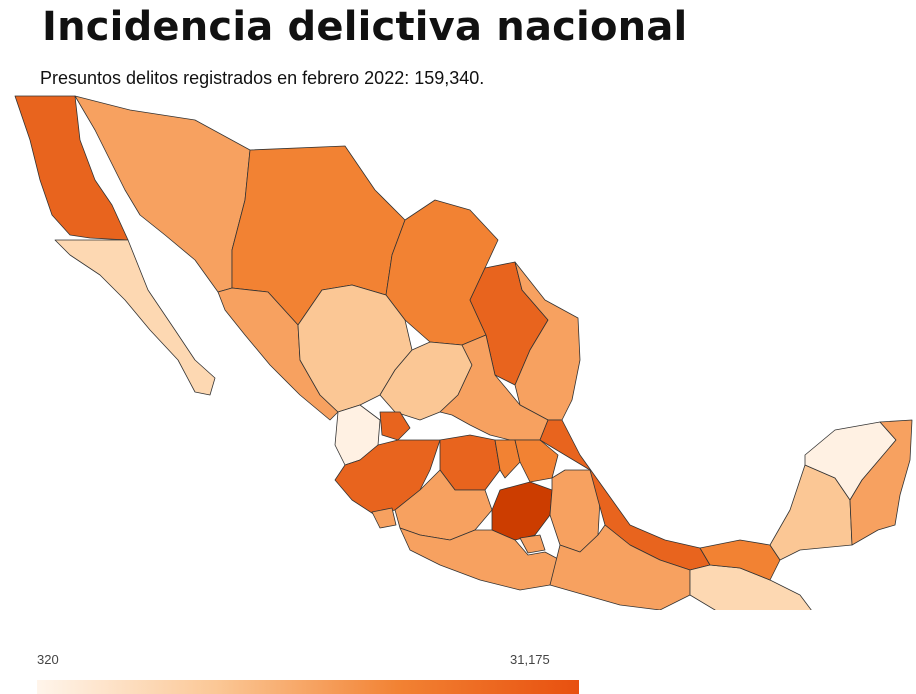 This screenshot has width=916, height=694. What do you see at coordinates (530, 659) in the screenshot?
I see `legend-max-label: 31,175` at bounding box center [530, 659].